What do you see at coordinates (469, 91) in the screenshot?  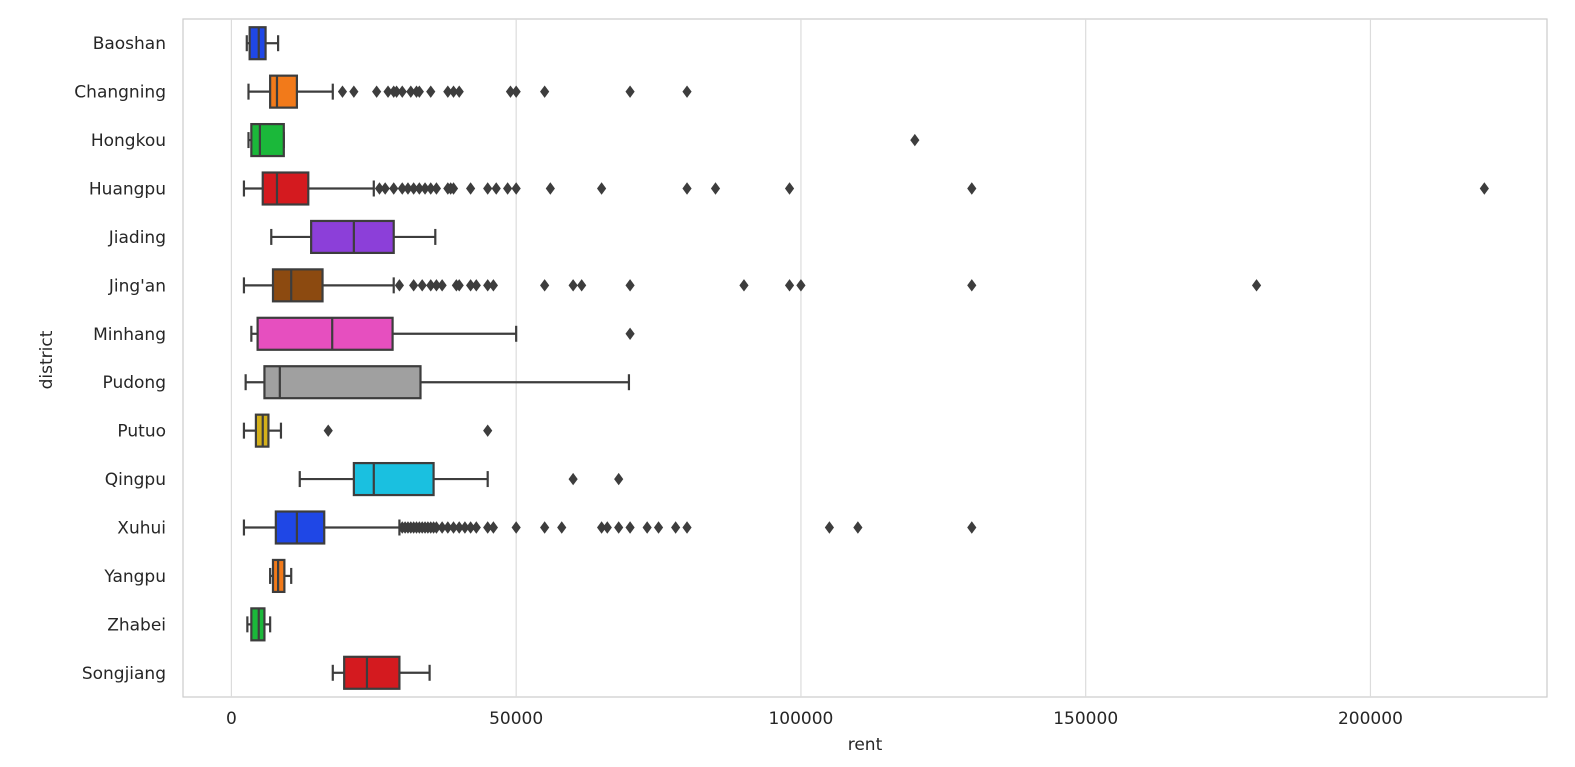 I see `box-changning` at bounding box center [469, 91].